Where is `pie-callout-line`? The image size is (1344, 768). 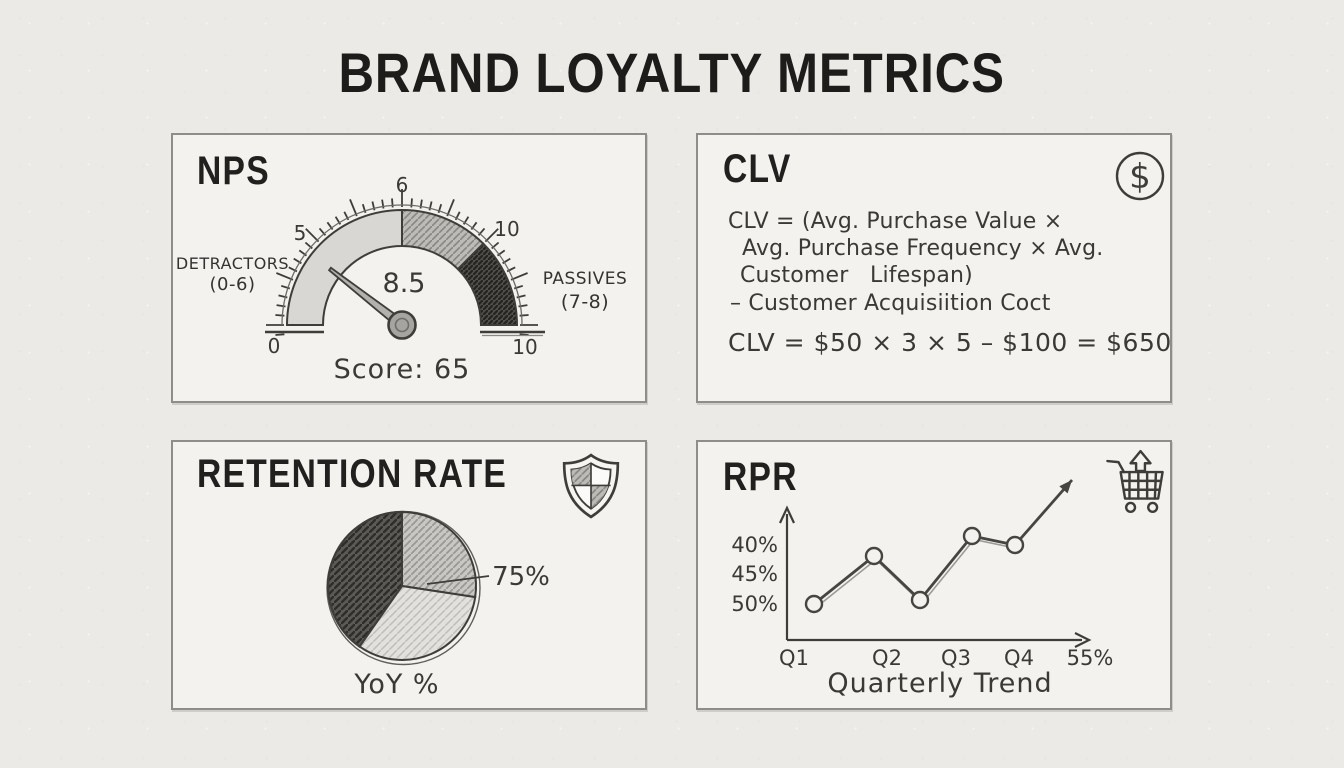 pie-callout-line is located at coordinates (458, 580).